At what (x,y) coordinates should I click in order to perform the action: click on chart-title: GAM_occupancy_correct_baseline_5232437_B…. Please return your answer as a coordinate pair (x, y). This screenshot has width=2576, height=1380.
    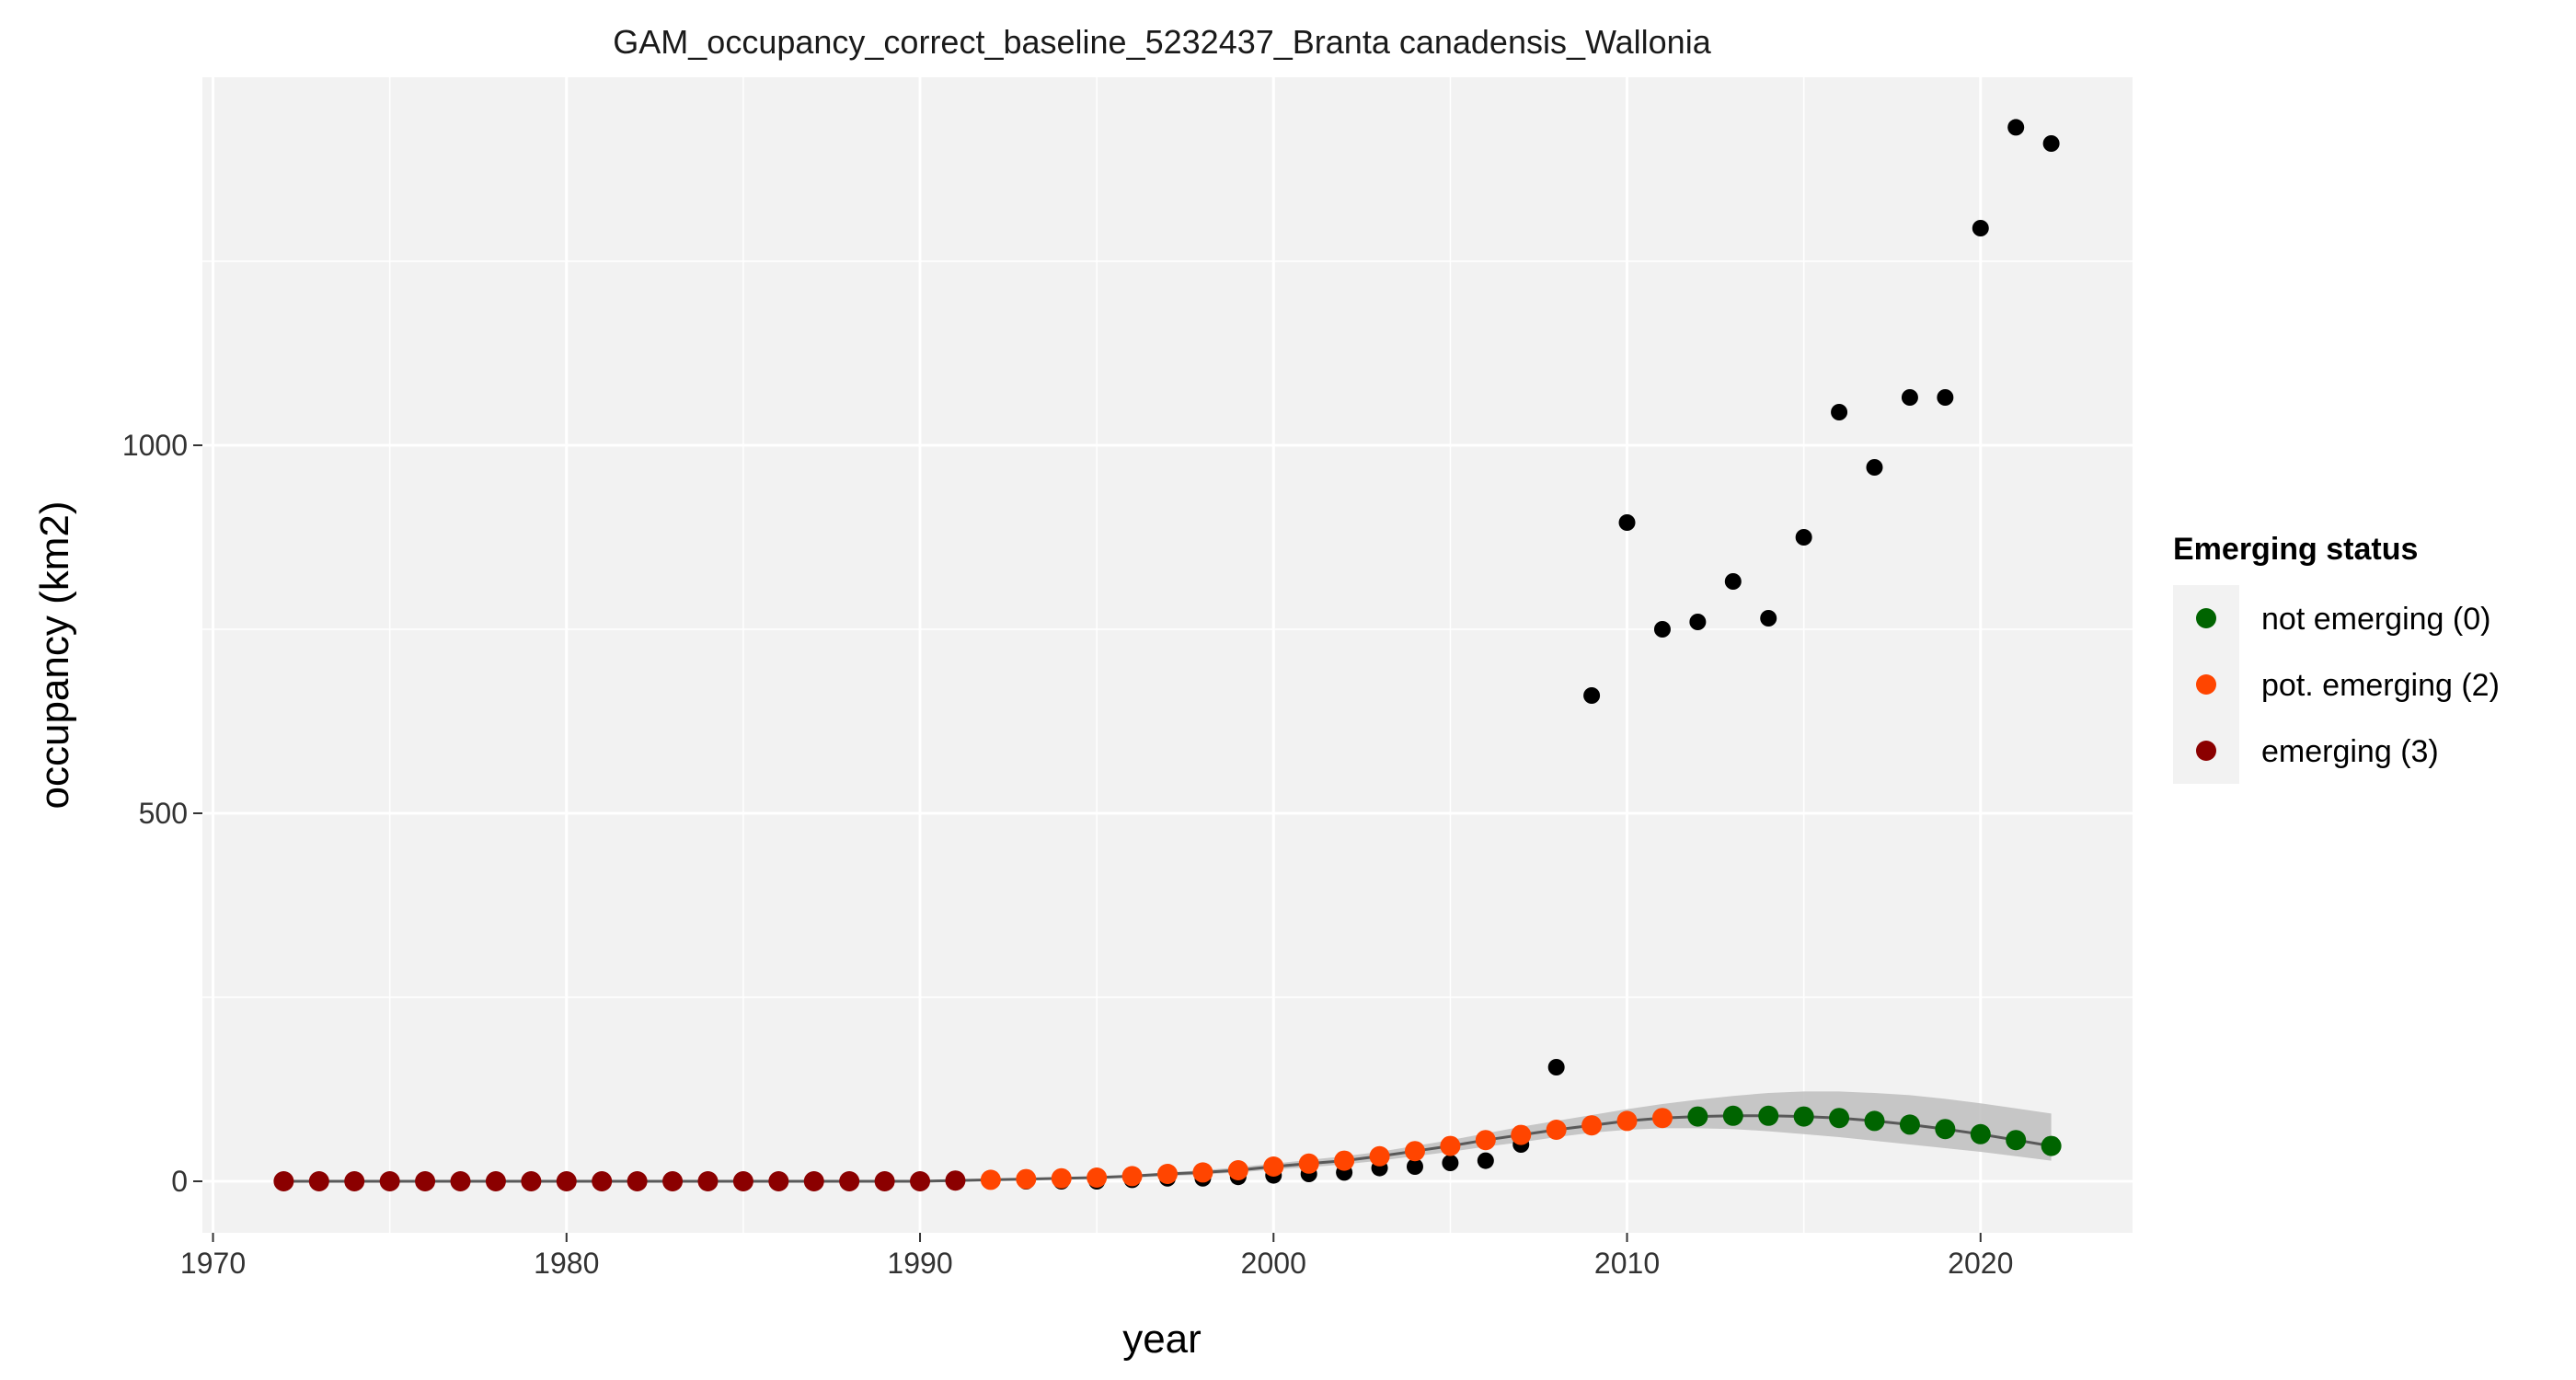
    Looking at the image, I should click on (1162, 42).